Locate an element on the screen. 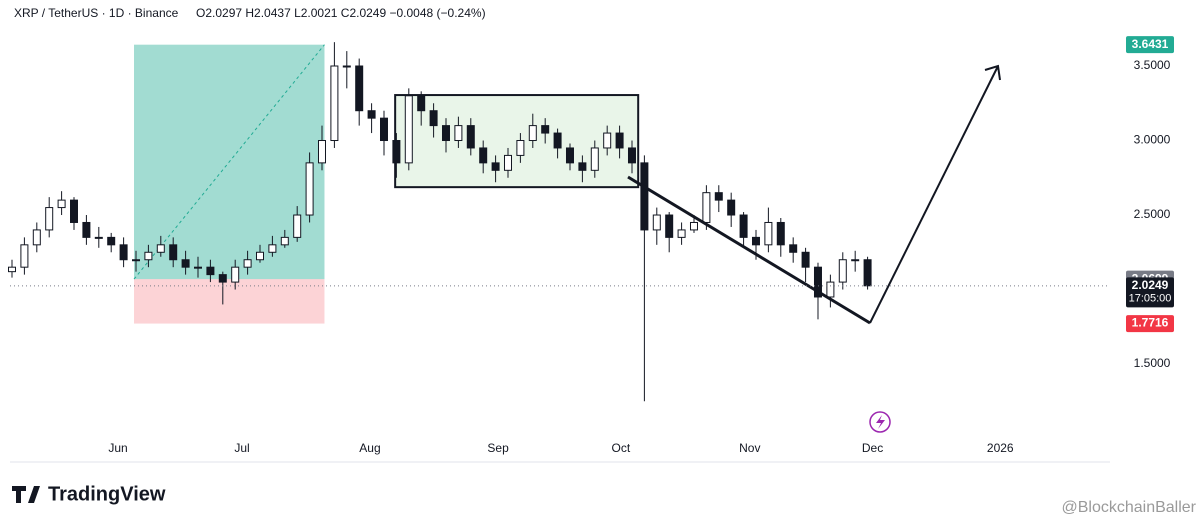  y-tick-label: 1.5000 is located at coordinates (1152, 363).